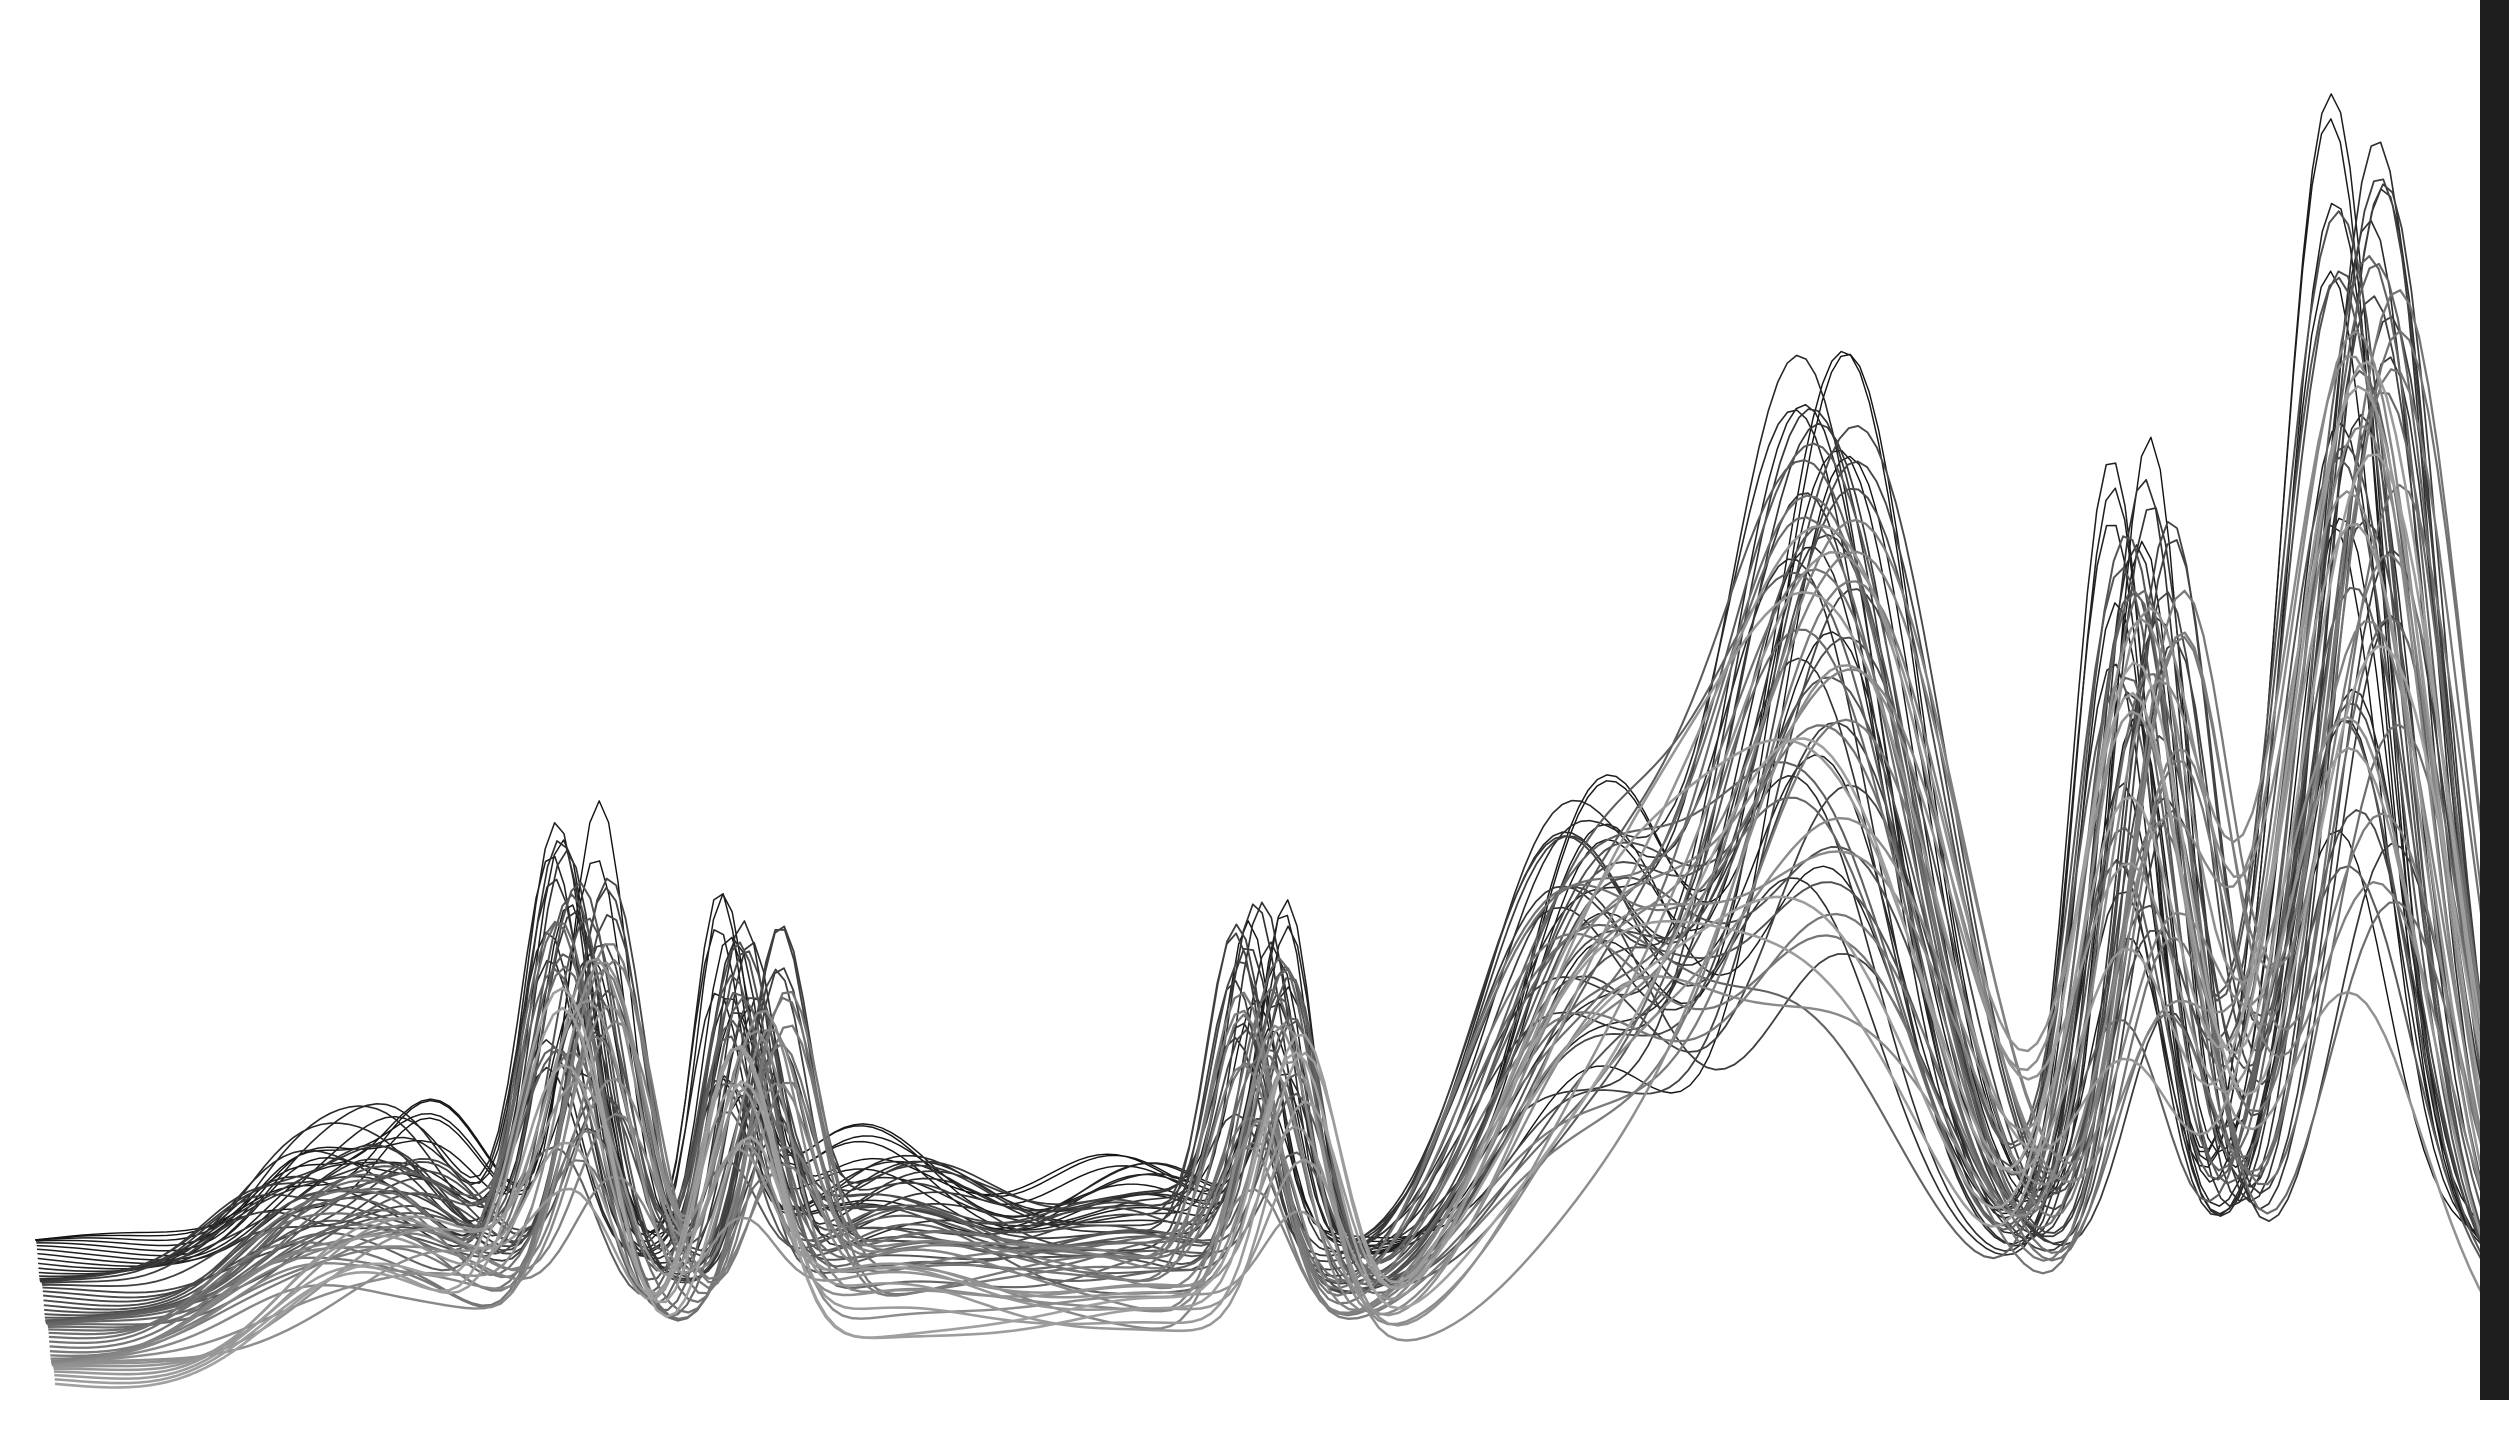 The width and height of the screenshot is (2509, 1438). What do you see at coordinates (2494, 700) in the screenshot?
I see `right-edge-bar` at bounding box center [2494, 700].